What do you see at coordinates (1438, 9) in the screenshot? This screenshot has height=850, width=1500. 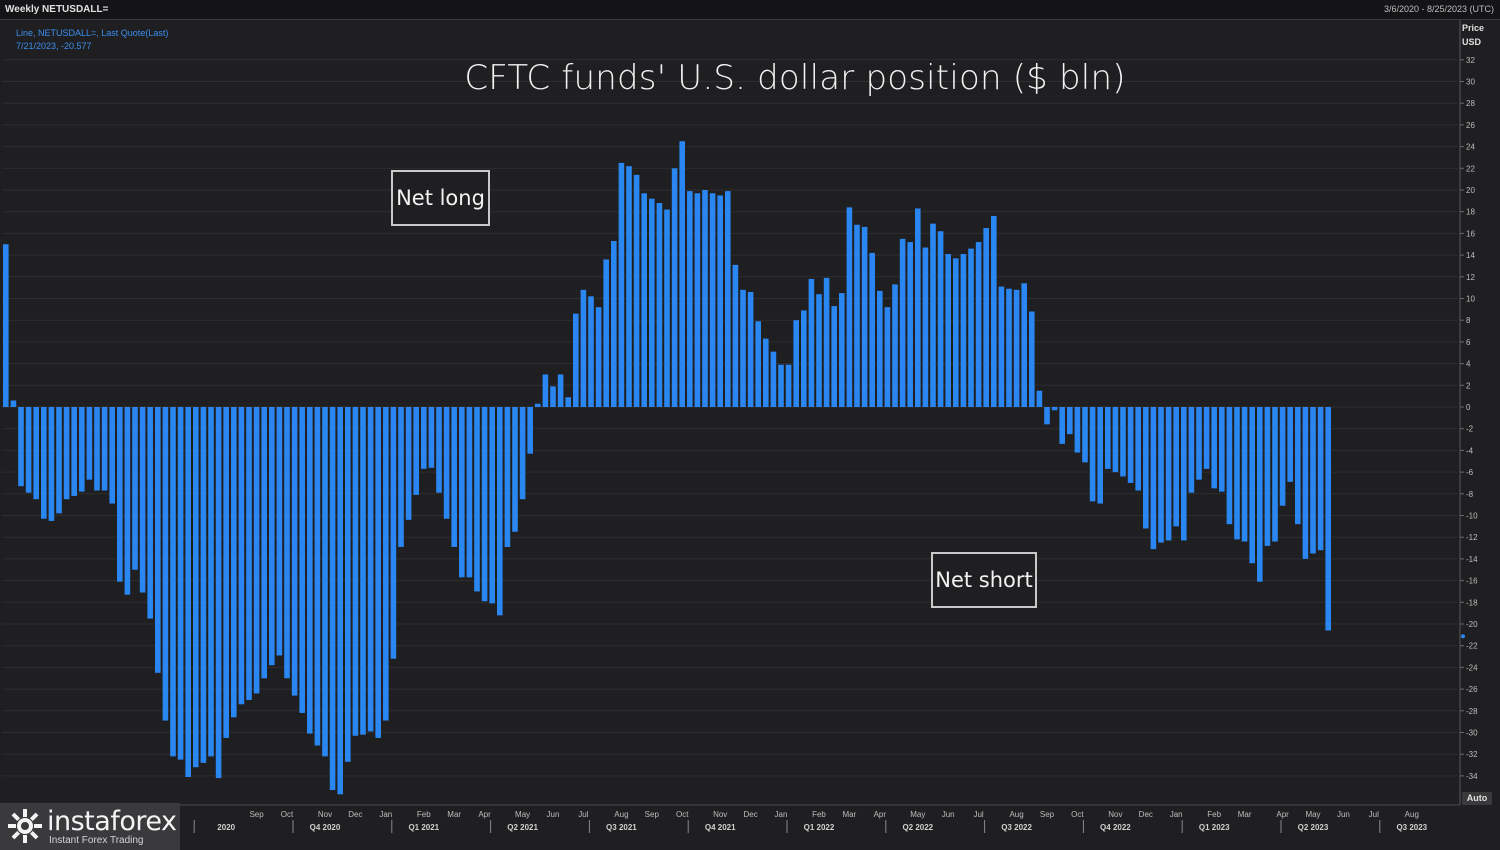 I see `date-range-label: 3/6/2020 - 8/25/2023 (UTC)` at bounding box center [1438, 9].